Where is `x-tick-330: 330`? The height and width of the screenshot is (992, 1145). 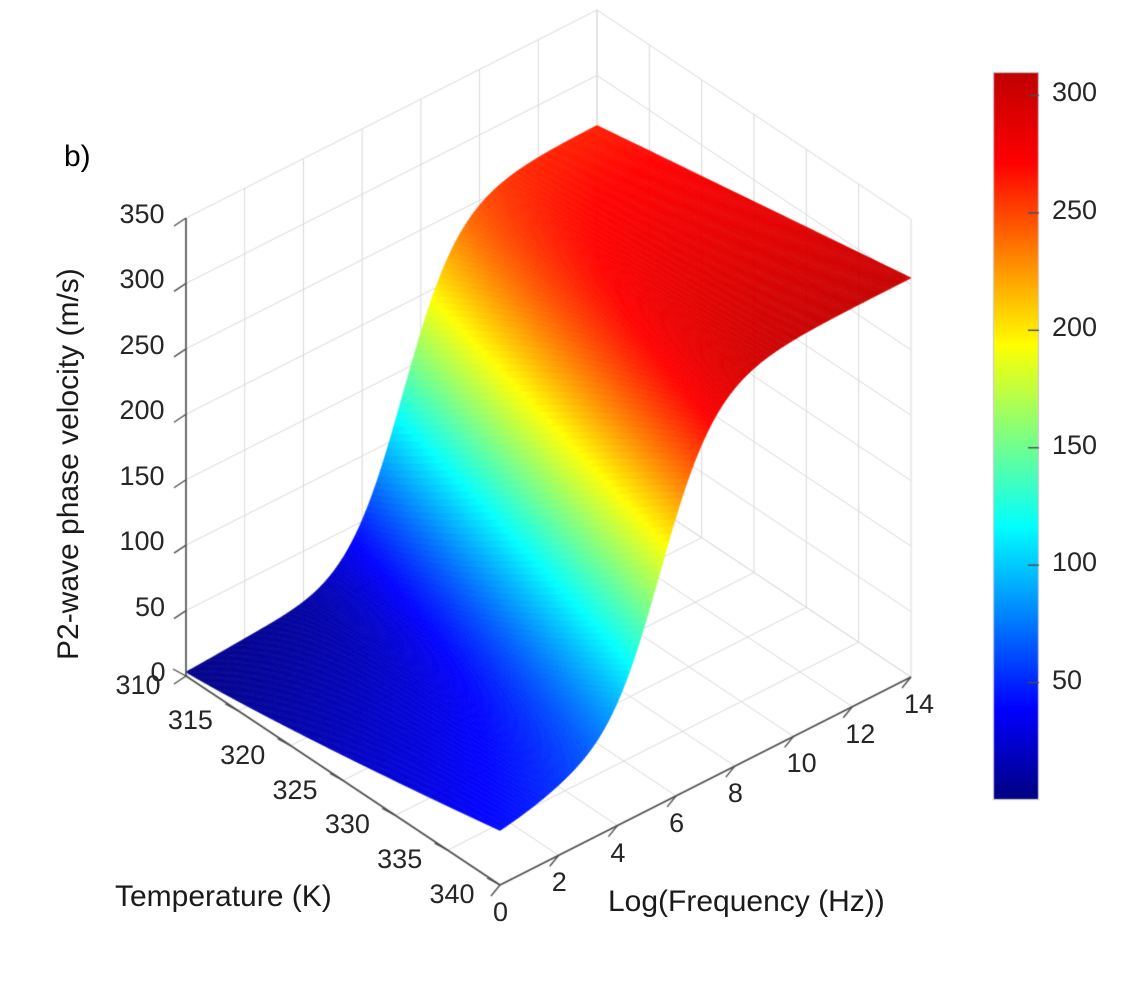
x-tick-330: 330 is located at coordinates (347, 824).